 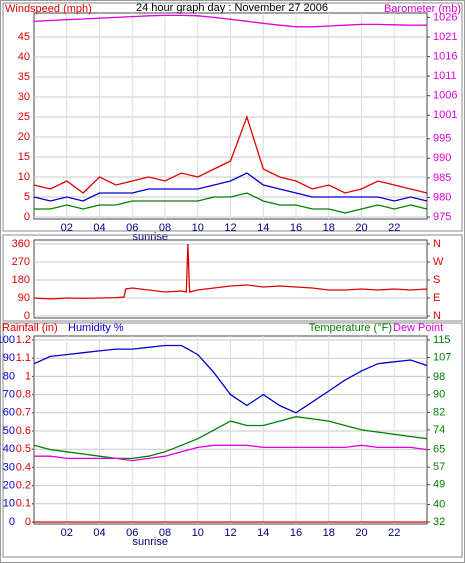 What do you see at coordinates (27, 197) in the screenshot?
I see `y-tick-label: 5` at bounding box center [27, 197].